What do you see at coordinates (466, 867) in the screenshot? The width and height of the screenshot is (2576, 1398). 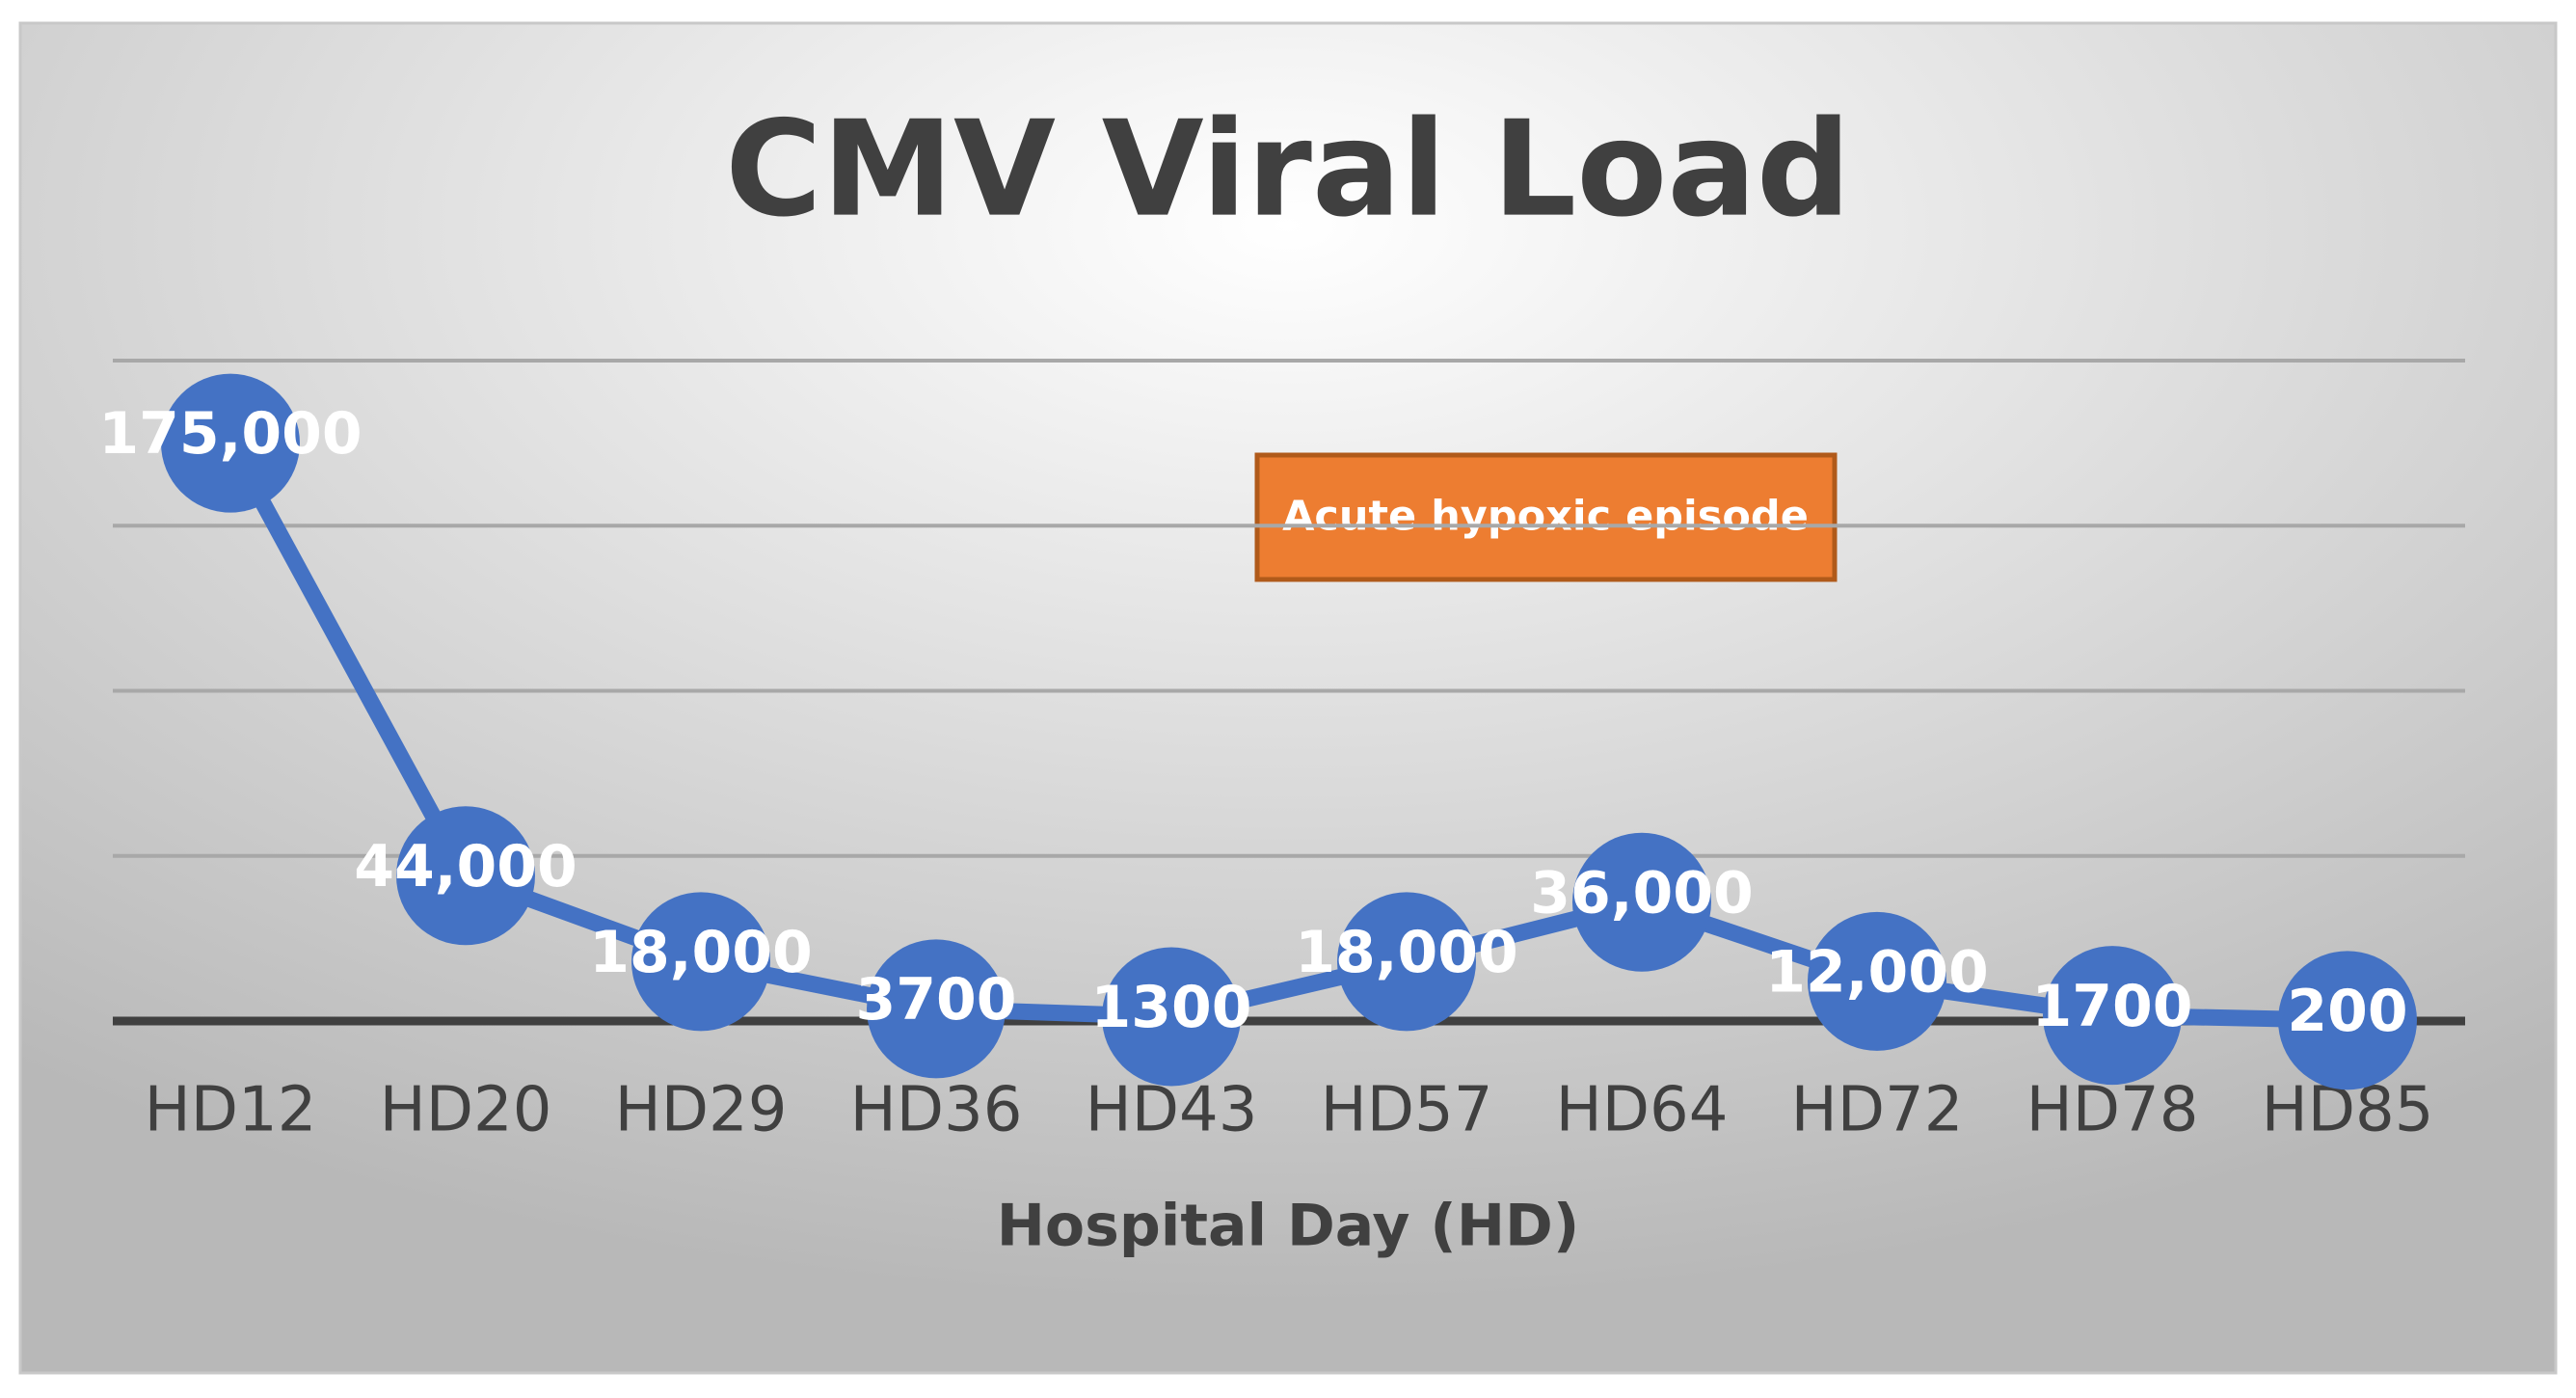 I see `data-label: 44,000` at bounding box center [466, 867].